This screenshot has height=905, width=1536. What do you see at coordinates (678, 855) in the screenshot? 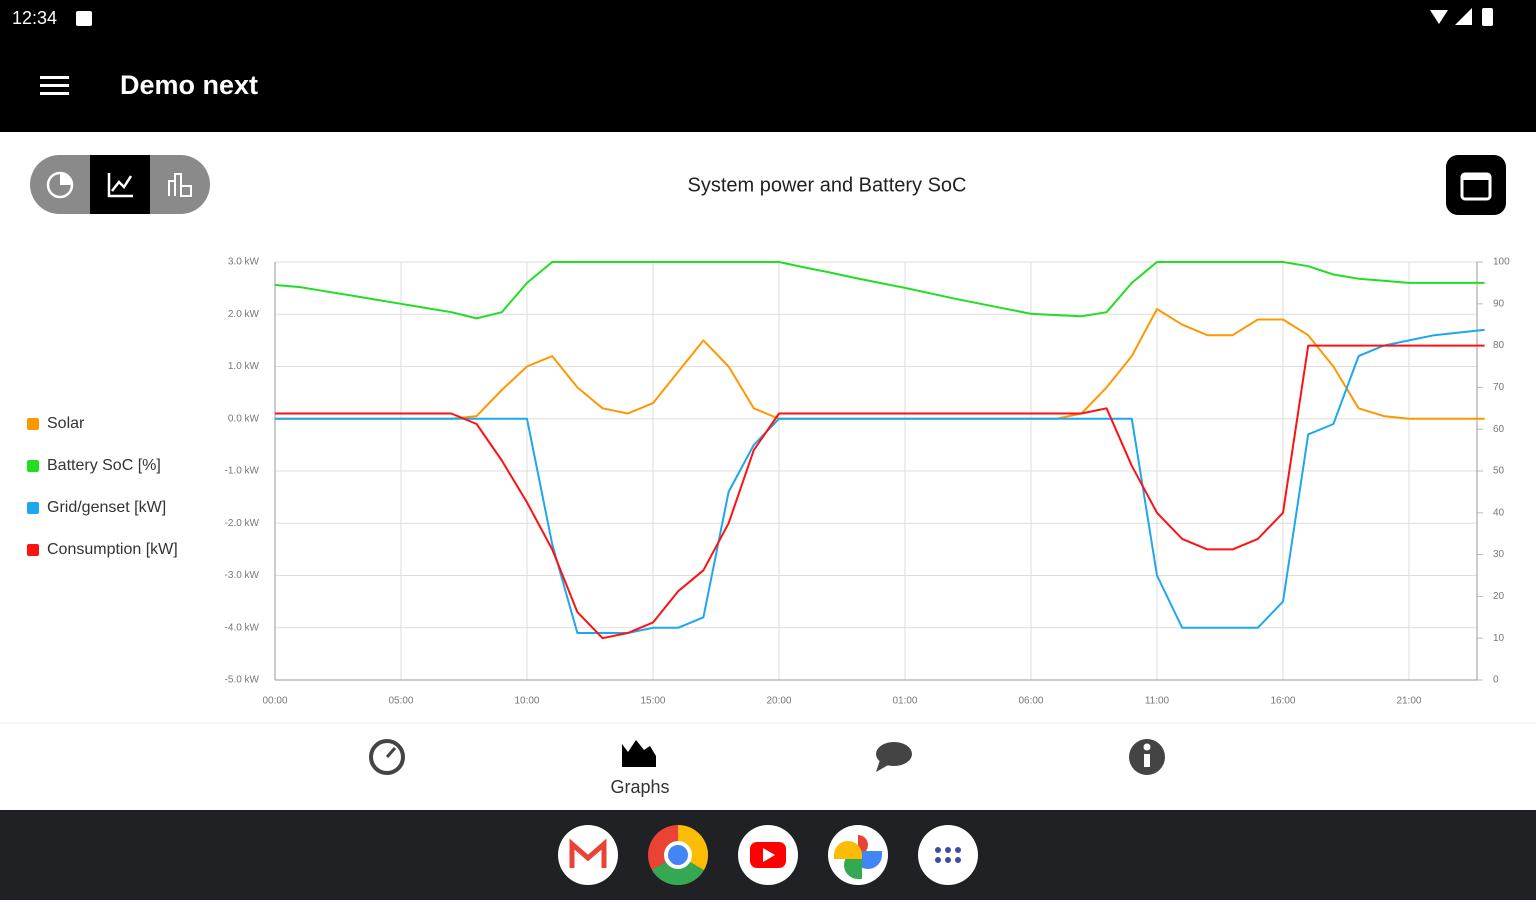
I see `chrome-center` at bounding box center [678, 855].